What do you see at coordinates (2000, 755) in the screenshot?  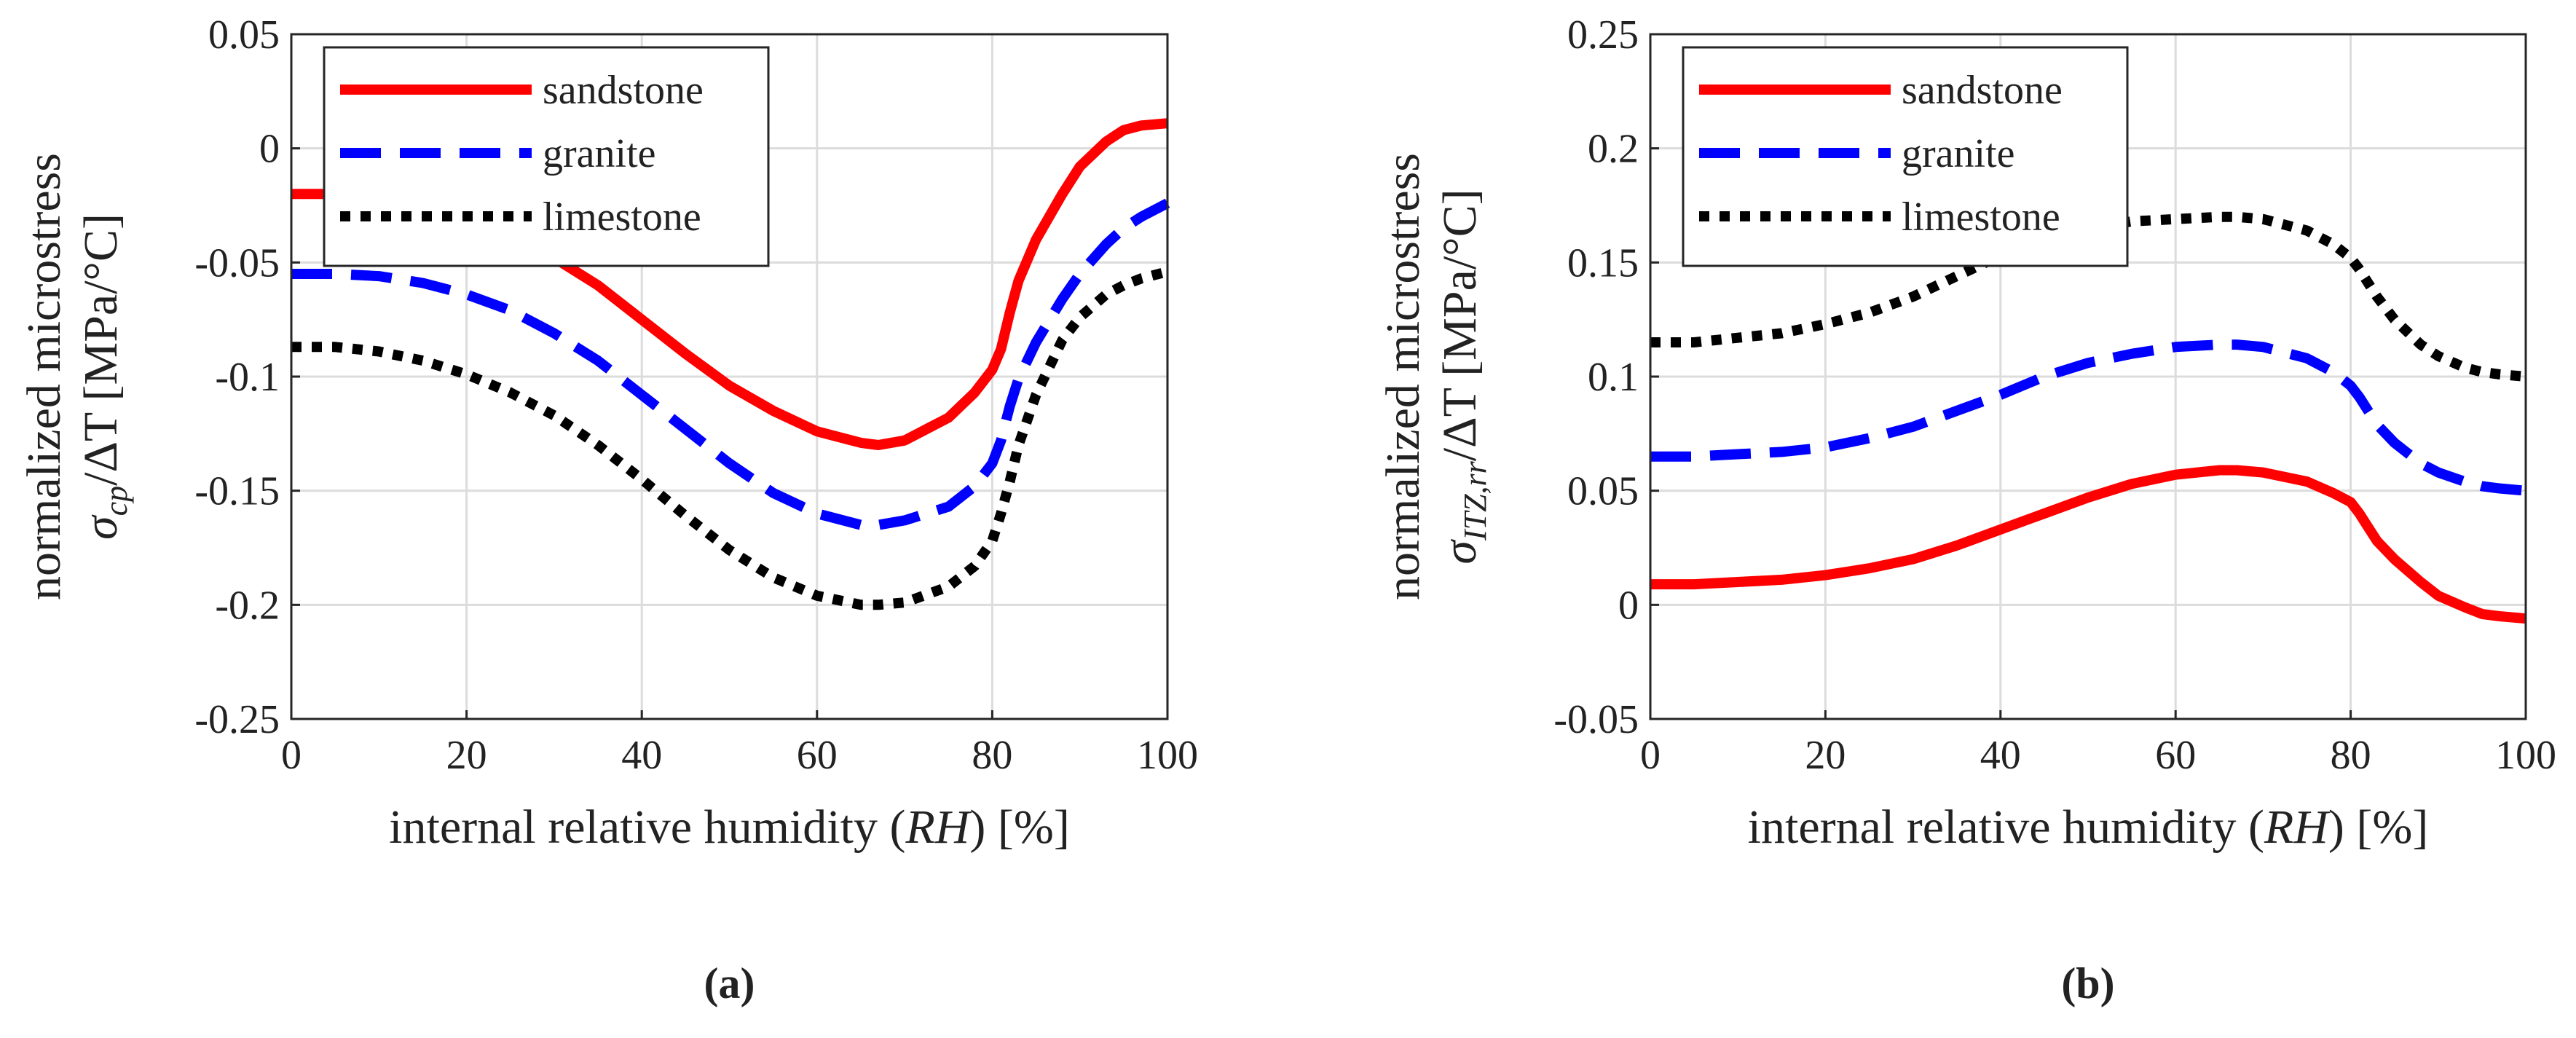 I see `chart-b-x-tick-label: 40` at bounding box center [2000, 755].